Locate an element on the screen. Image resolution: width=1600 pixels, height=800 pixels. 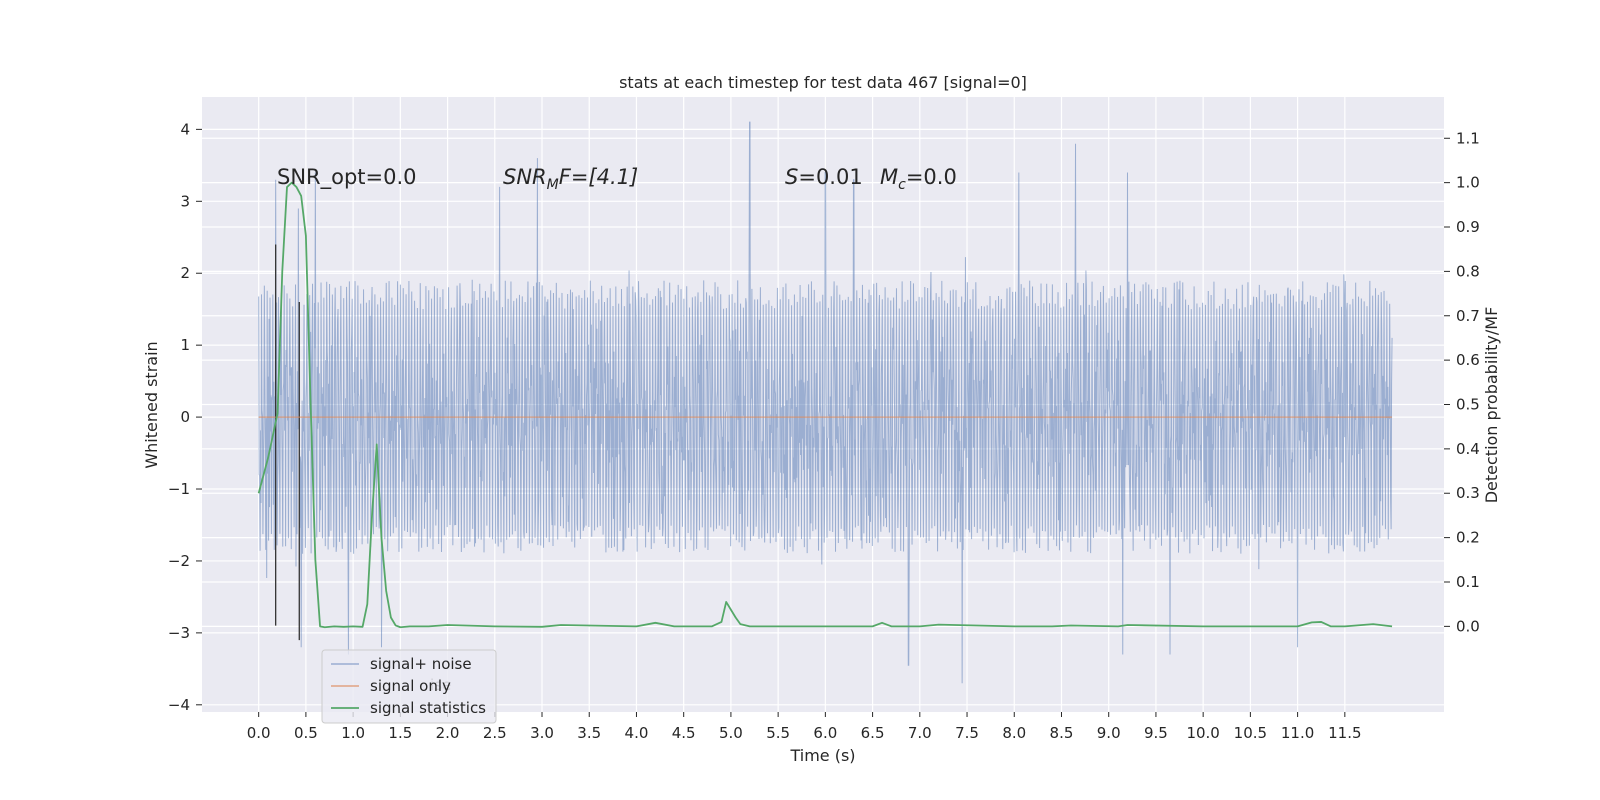
x-tick-label: 9.5 is located at coordinates (1156, 733).